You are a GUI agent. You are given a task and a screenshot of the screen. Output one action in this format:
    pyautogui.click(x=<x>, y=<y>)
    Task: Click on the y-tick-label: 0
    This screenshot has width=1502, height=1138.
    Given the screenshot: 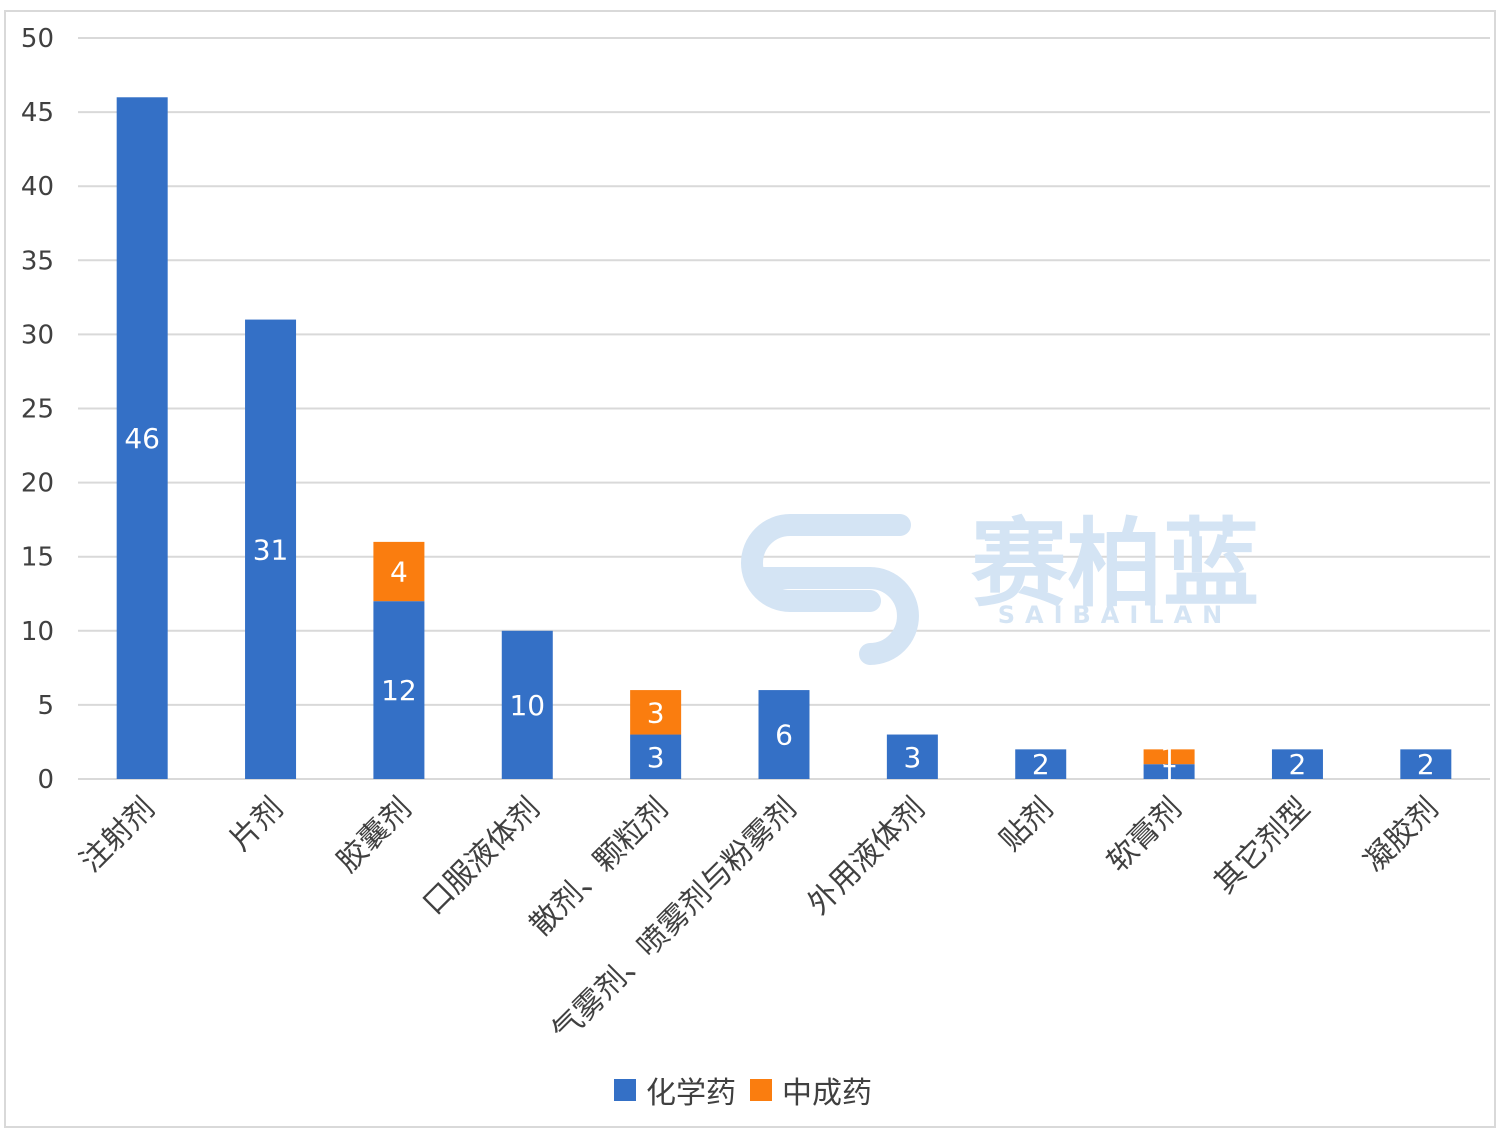 What is the action you would take?
    pyautogui.click(x=45, y=780)
    